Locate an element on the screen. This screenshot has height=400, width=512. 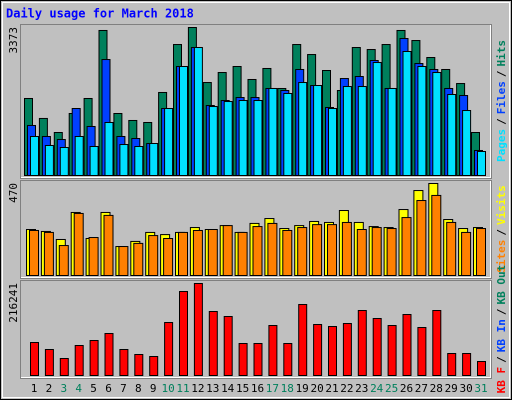
legend: KB F / KB In / KB Out is located at coordinates (501, 329).